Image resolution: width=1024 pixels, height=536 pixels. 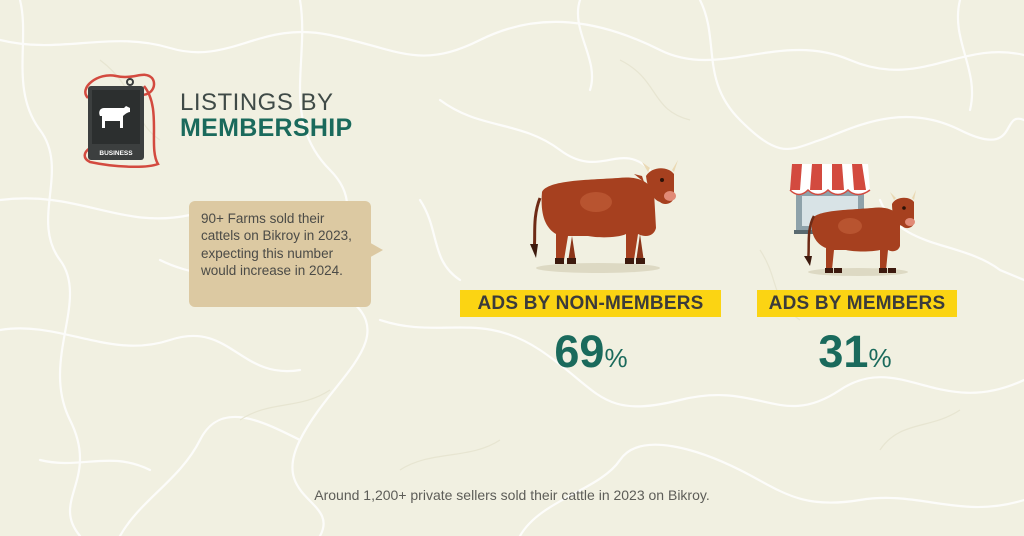 What do you see at coordinates (590, 303) in the screenshot?
I see `non-members-label: ADS BY NON-MEMBERS` at bounding box center [590, 303].